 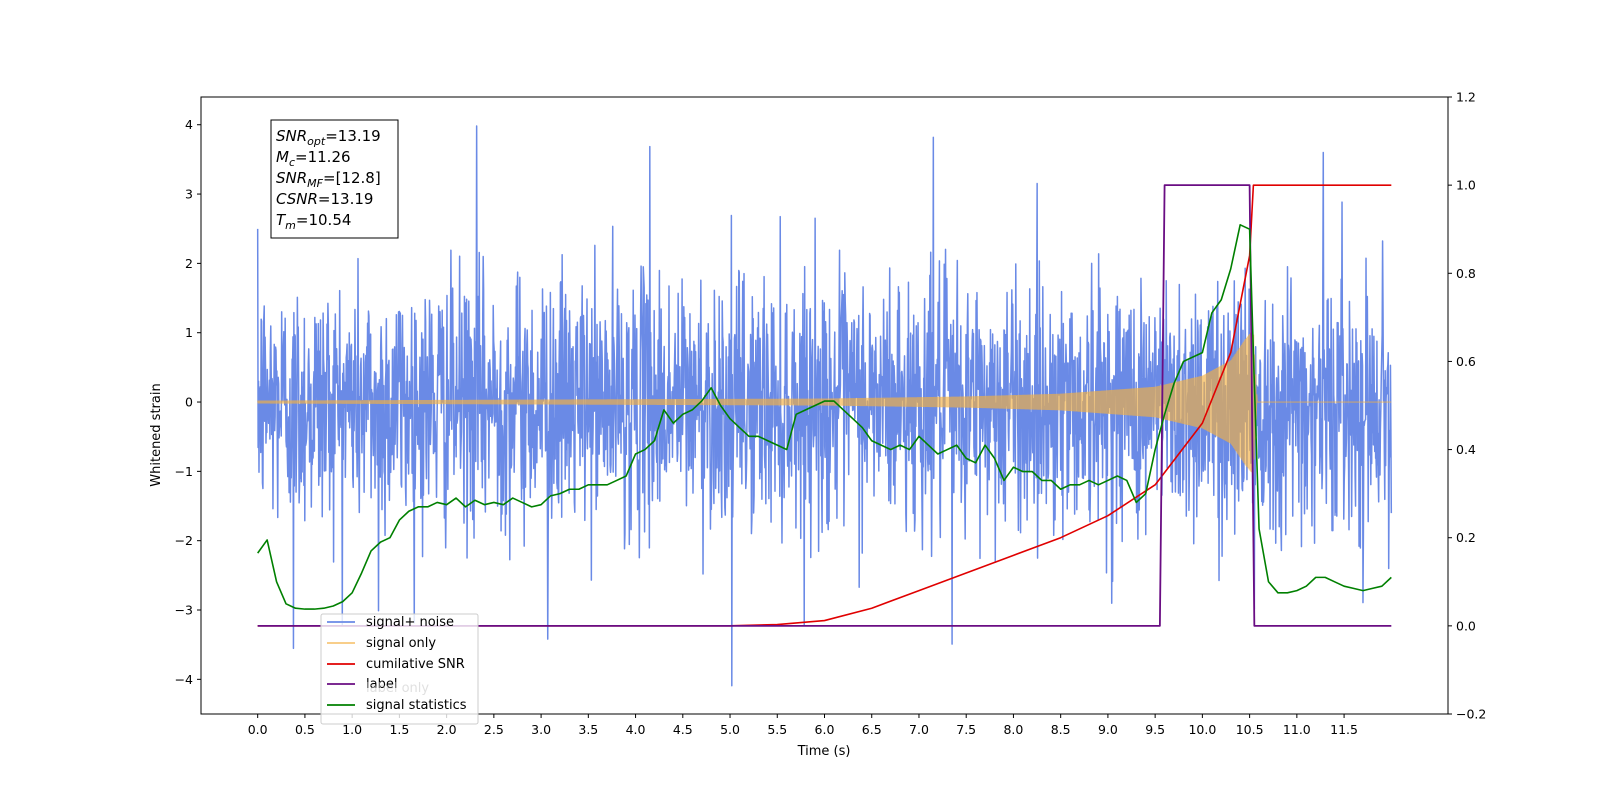 I want to click on legend-label: cumilative SNR, so click(x=415, y=664).